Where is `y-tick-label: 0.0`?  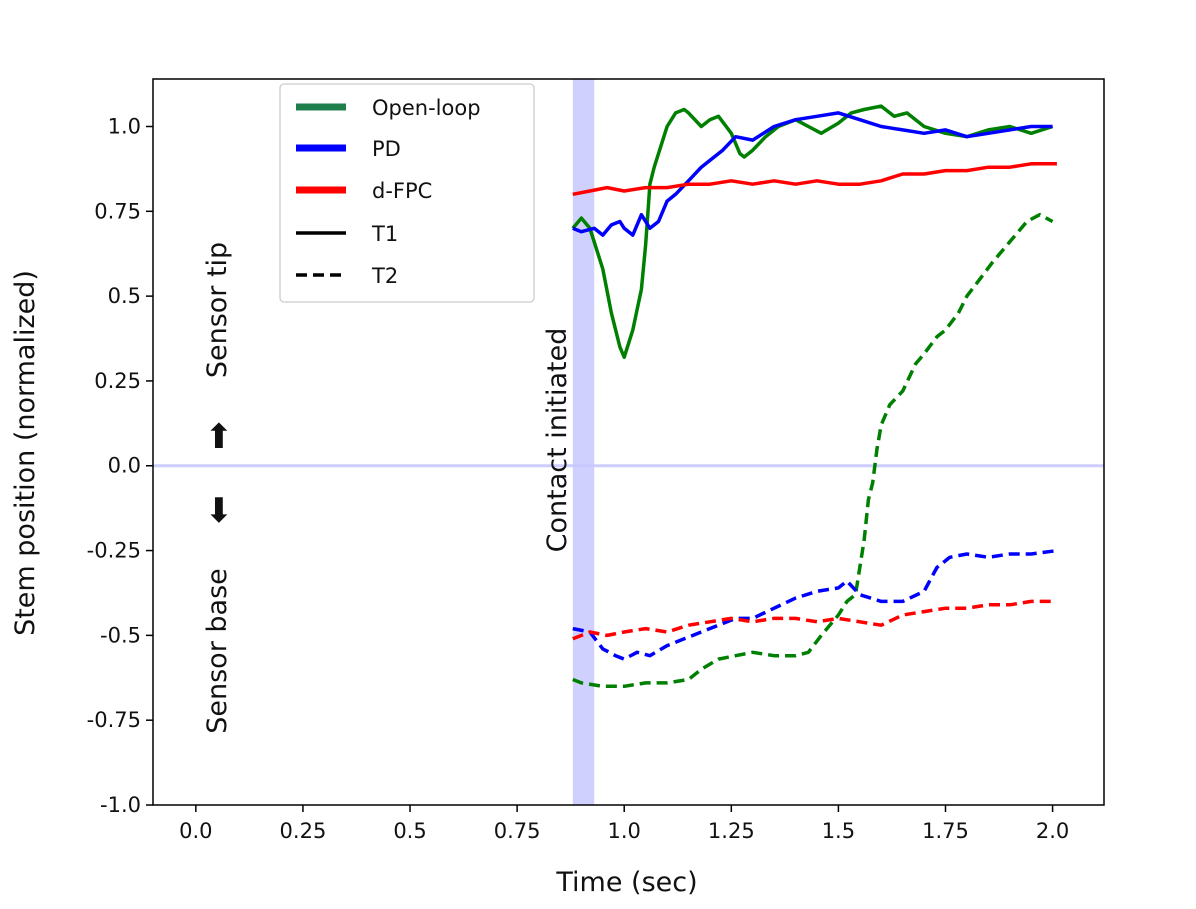
y-tick-label: 0.0 is located at coordinates (124, 466).